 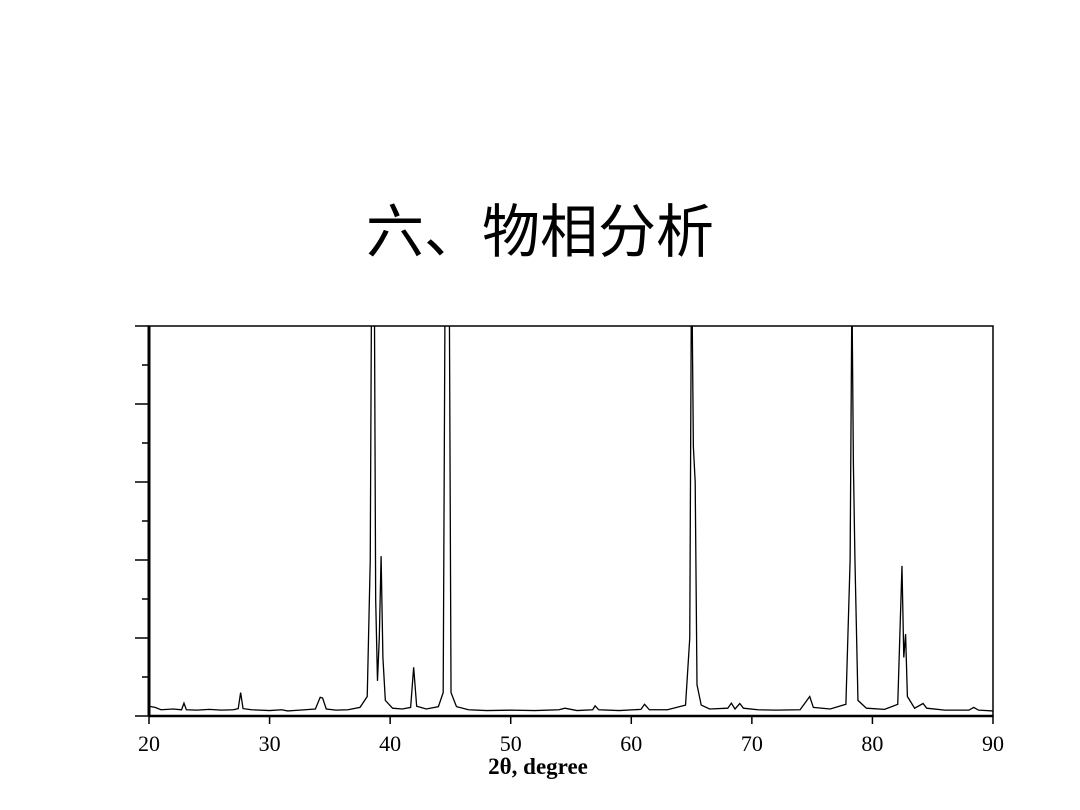 I want to click on x-tick-label: 40, so click(x=390, y=743).